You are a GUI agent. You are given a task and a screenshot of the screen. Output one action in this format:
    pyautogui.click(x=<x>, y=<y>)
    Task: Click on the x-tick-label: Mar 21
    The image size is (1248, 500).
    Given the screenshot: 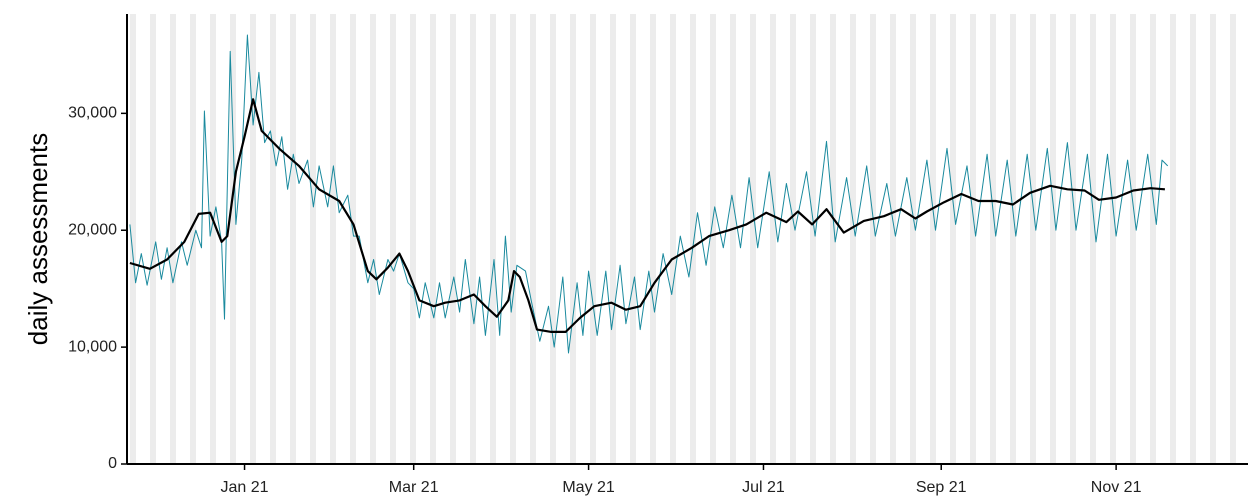 What is the action you would take?
    pyautogui.click(x=414, y=487)
    